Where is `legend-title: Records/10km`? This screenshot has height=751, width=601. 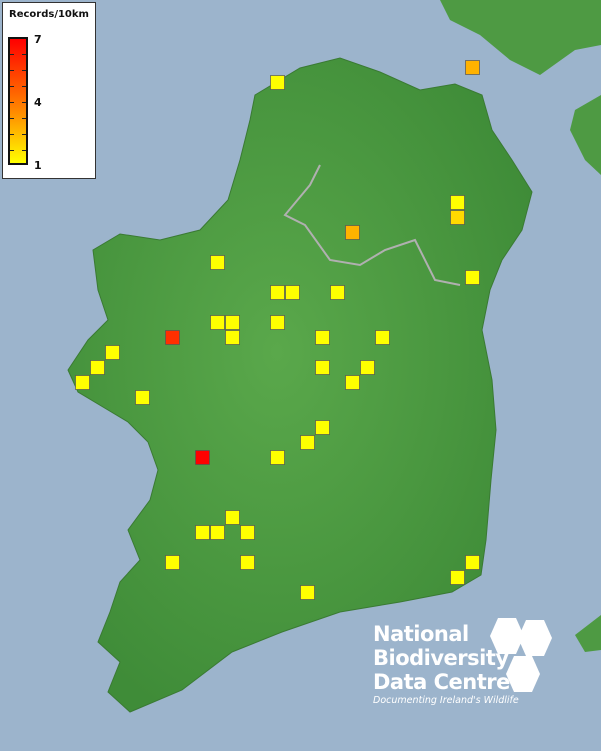 legend-title: Records/10km is located at coordinates (49, 14).